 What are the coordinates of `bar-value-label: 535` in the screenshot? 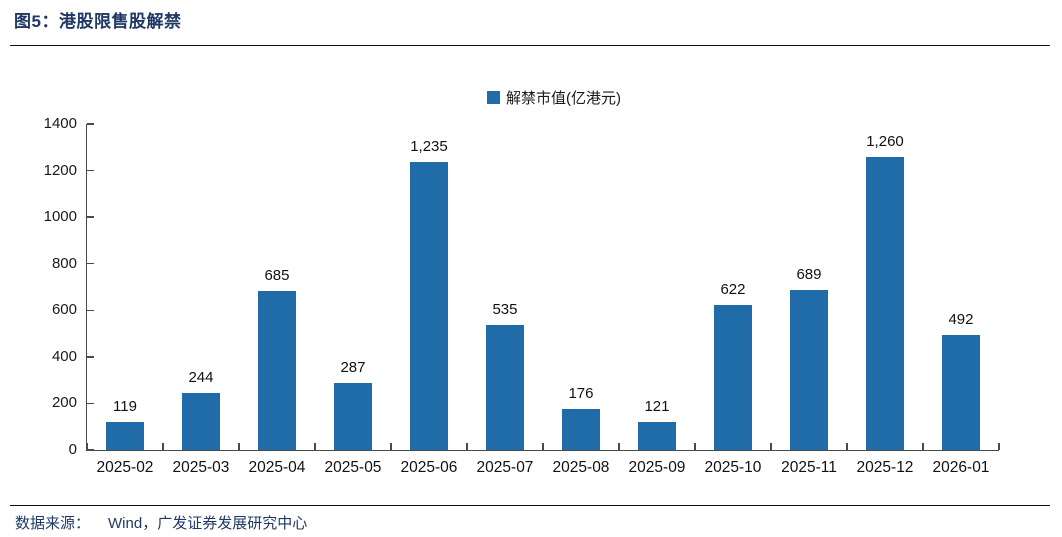 It's located at (505, 310).